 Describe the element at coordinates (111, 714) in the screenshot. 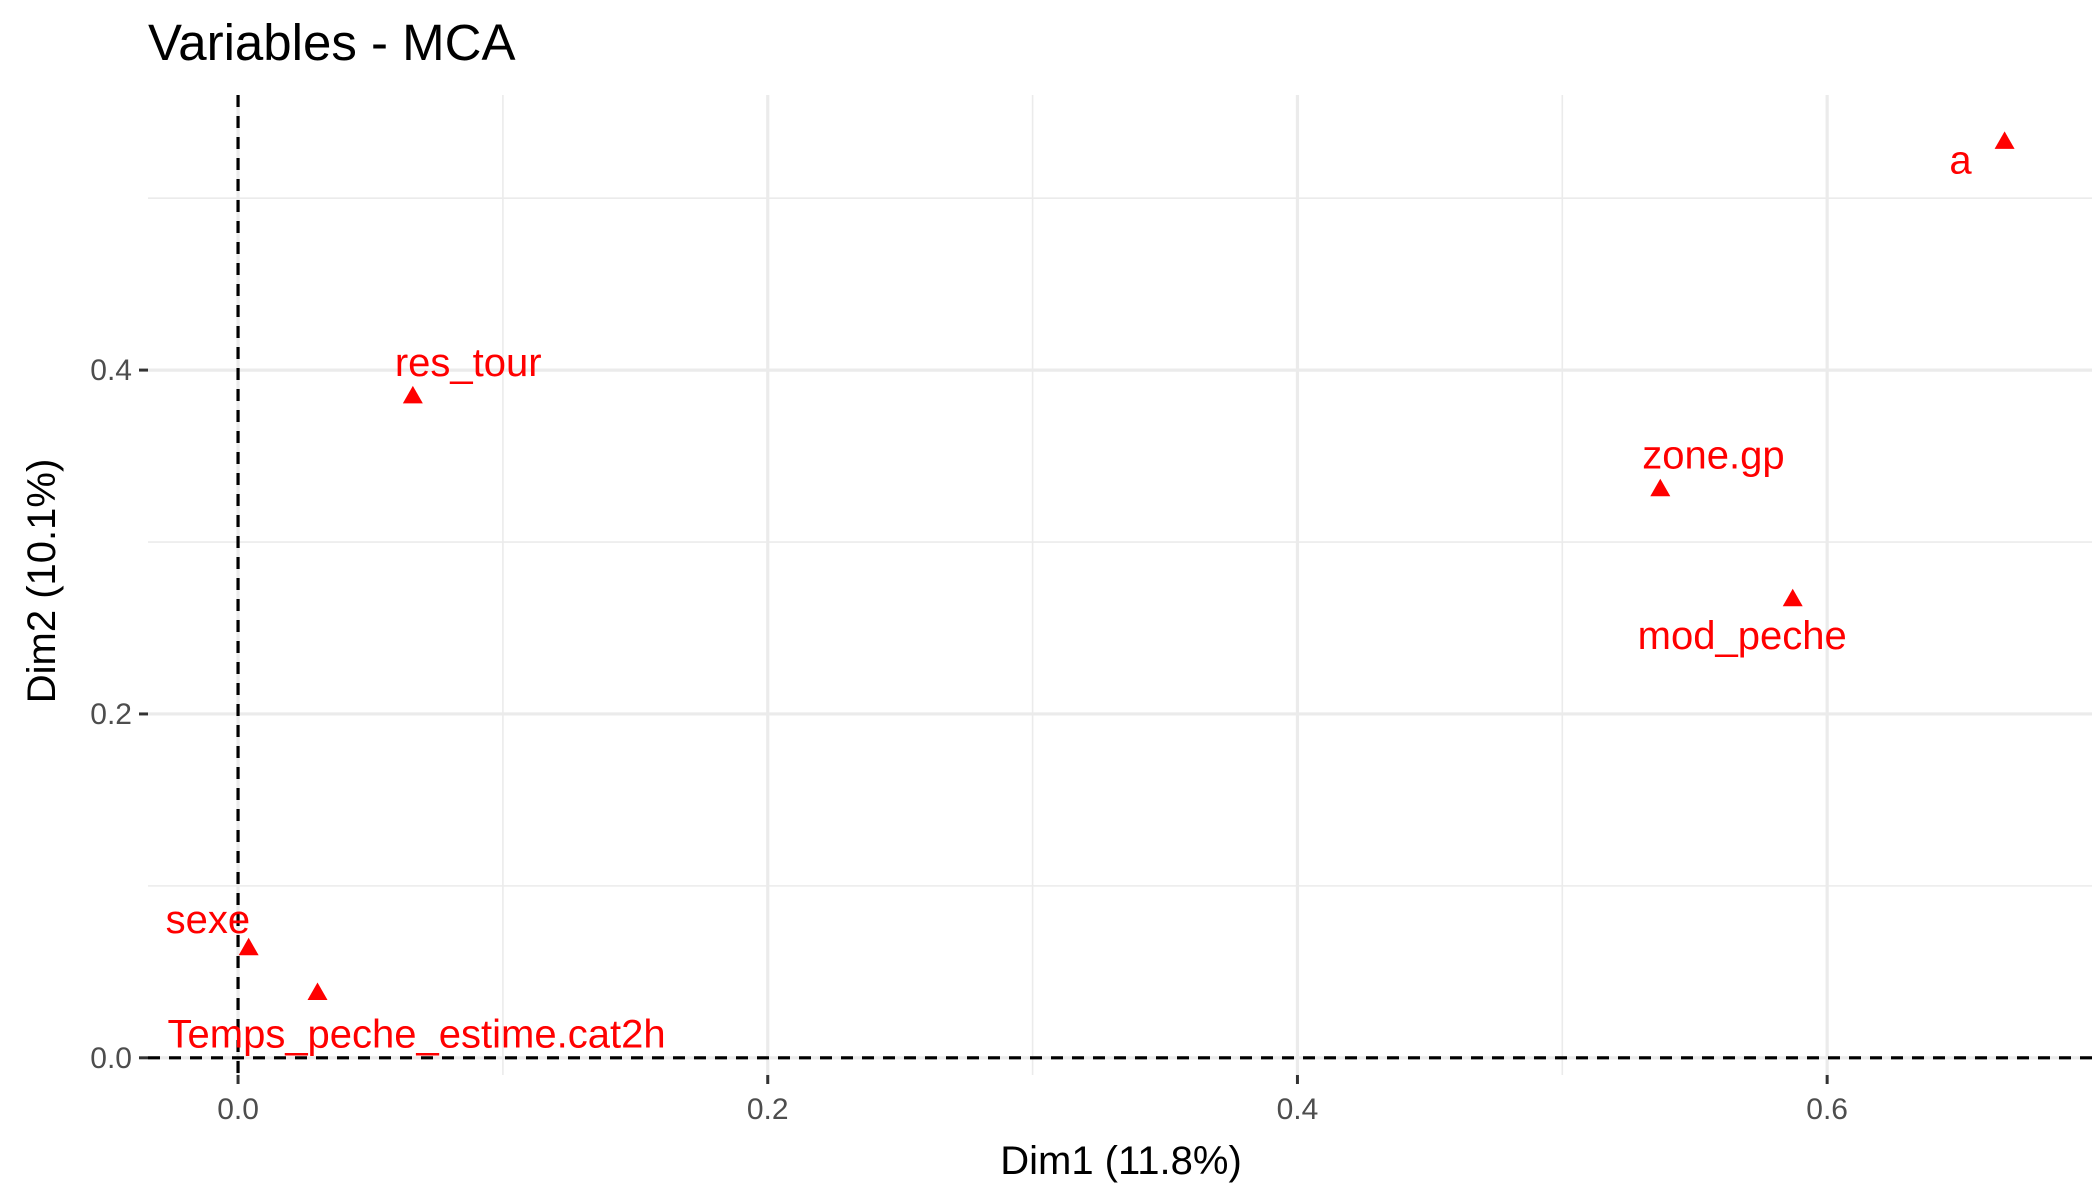

I see `y-tick-label-1: 0.2` at that location.